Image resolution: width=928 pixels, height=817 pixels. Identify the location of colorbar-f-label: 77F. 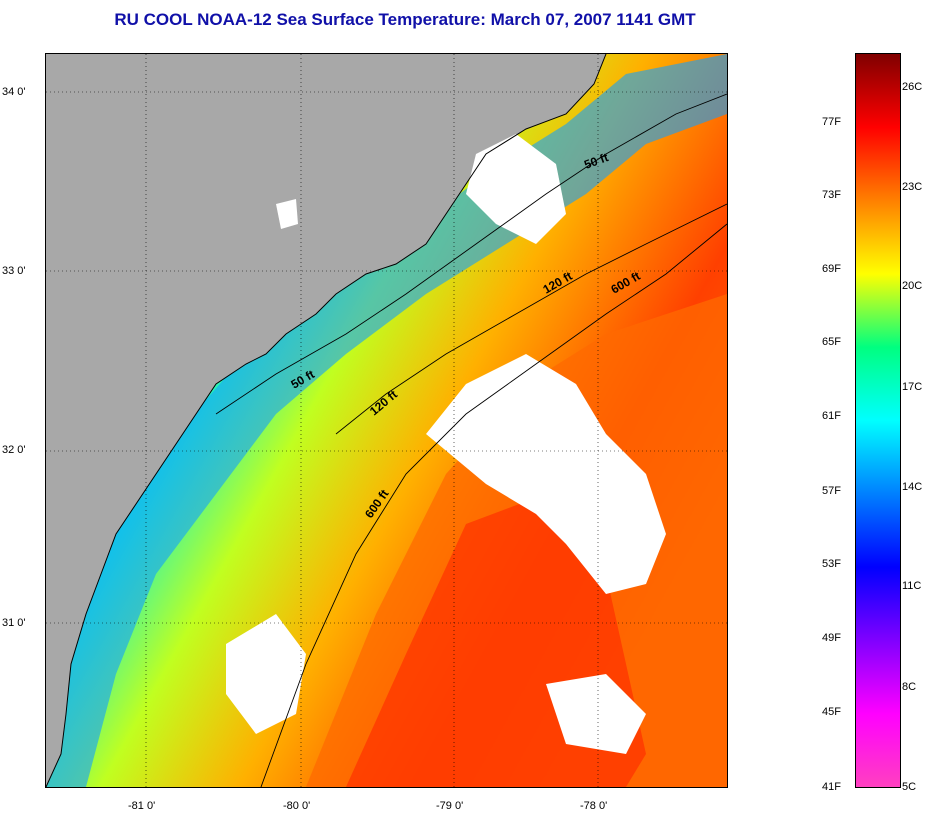
(831, 122).